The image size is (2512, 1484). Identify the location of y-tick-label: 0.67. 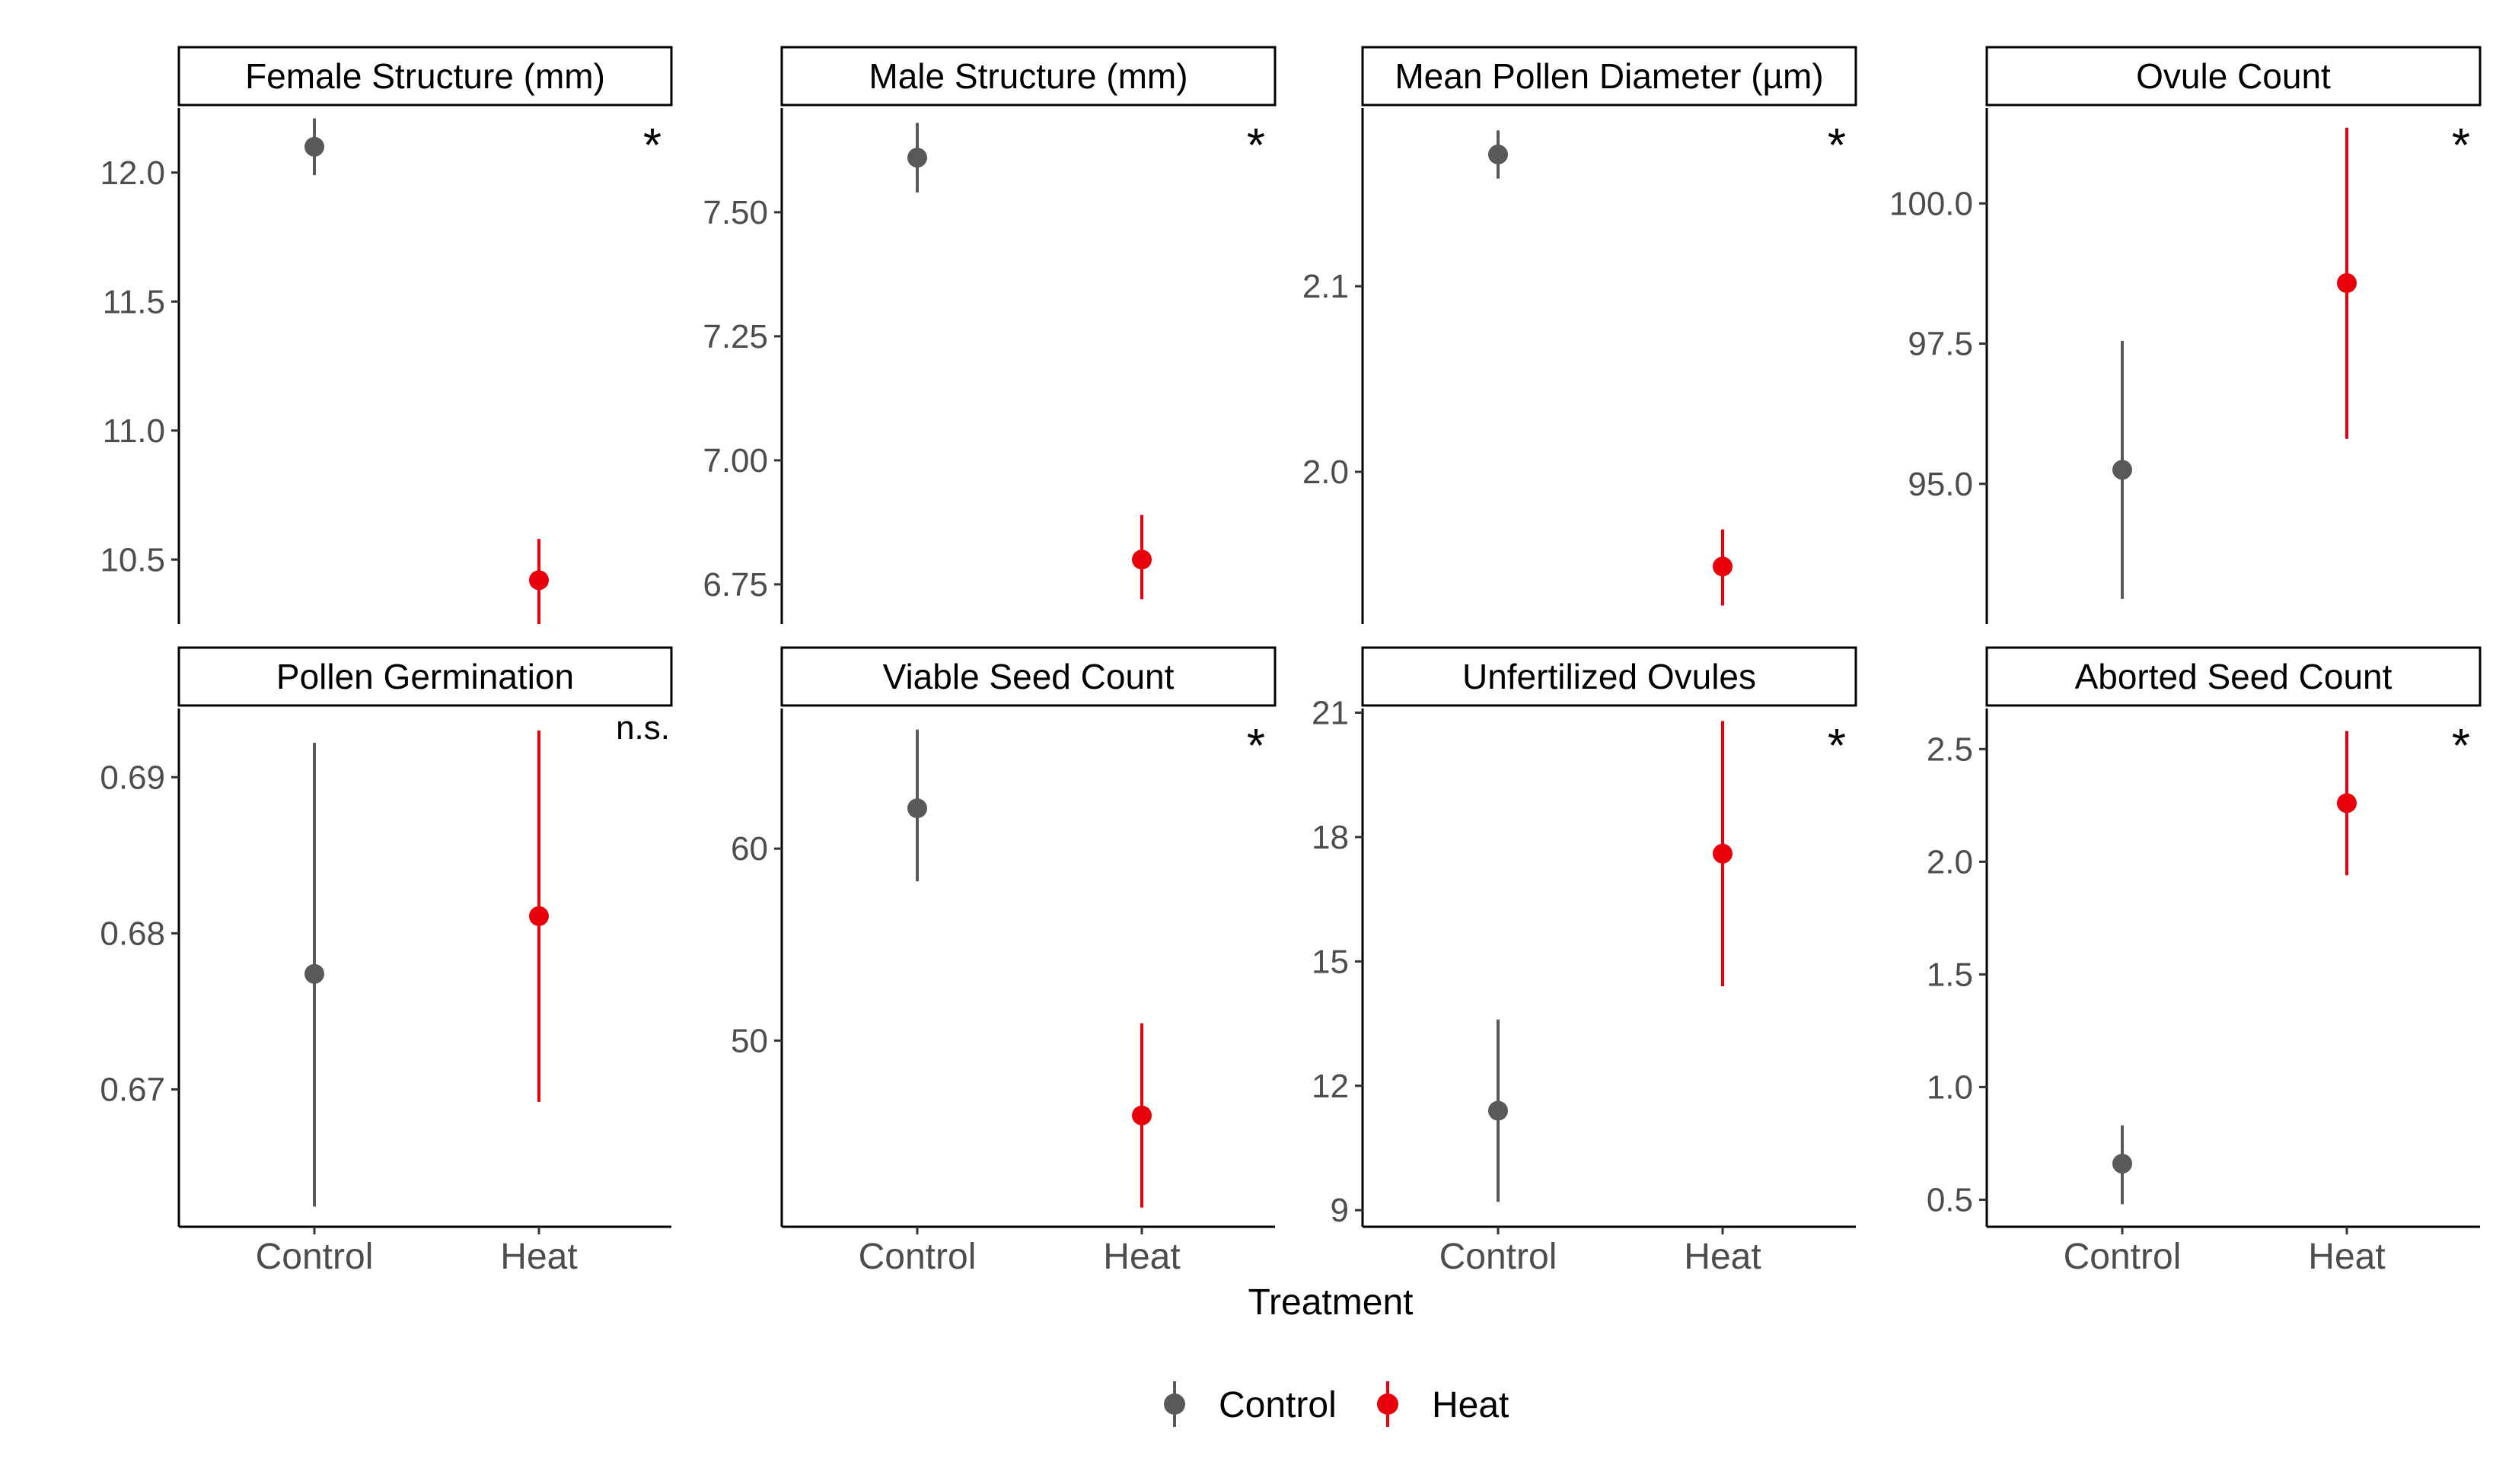
(132, 1089).